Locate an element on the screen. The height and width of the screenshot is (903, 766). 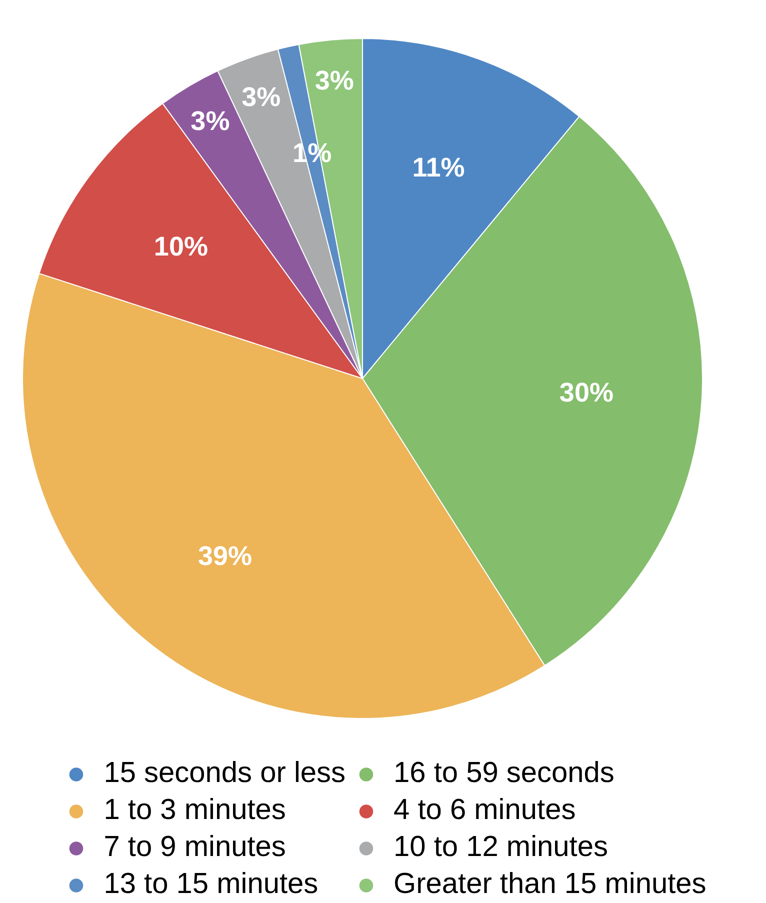
legend-label: Greater than 15 minutes is located at coordinates (550, 884).